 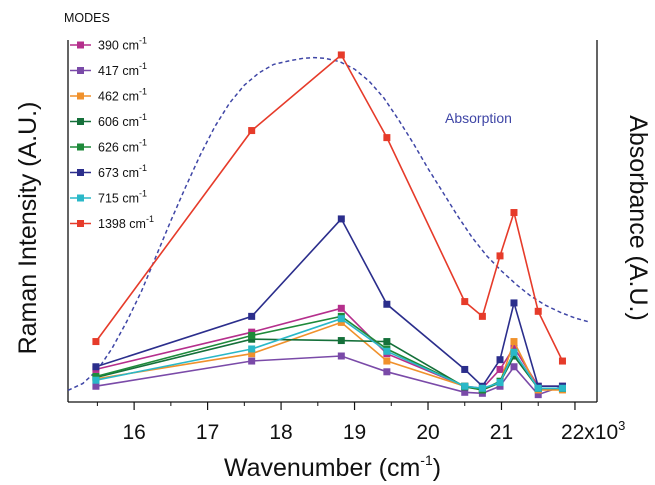 I want to click on x-axis-title: Wavenumber (cm-1), so click(x=332, y=467).